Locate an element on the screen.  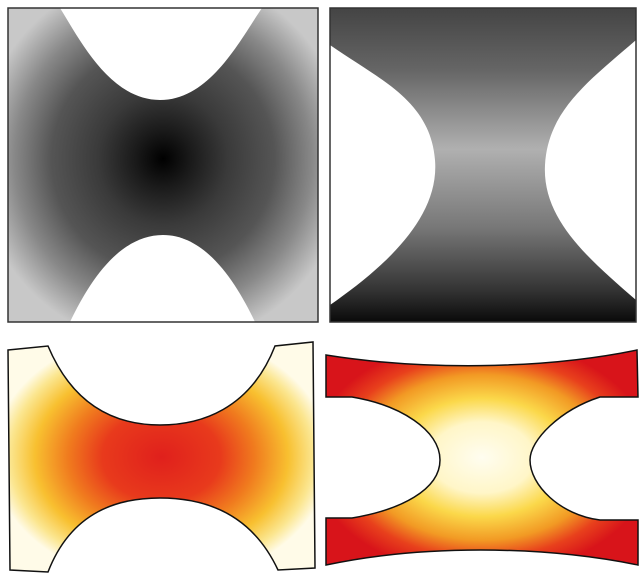
void-top is located at coordinates (161, 54).